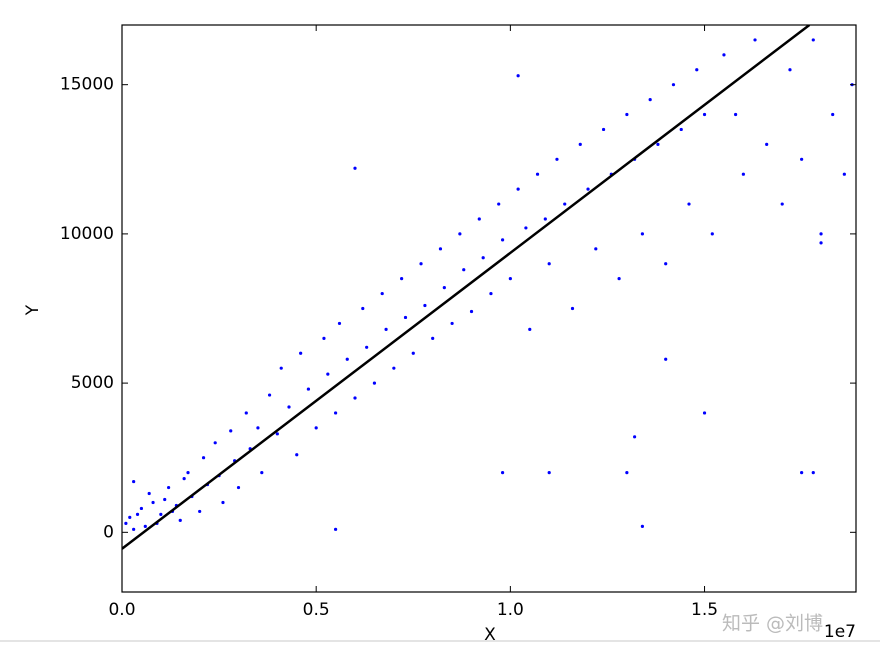  What do you see at coordinates (87, 85) in the screenshot?
I see `y-tick-label: 15000` at bounding box center [87, 85].